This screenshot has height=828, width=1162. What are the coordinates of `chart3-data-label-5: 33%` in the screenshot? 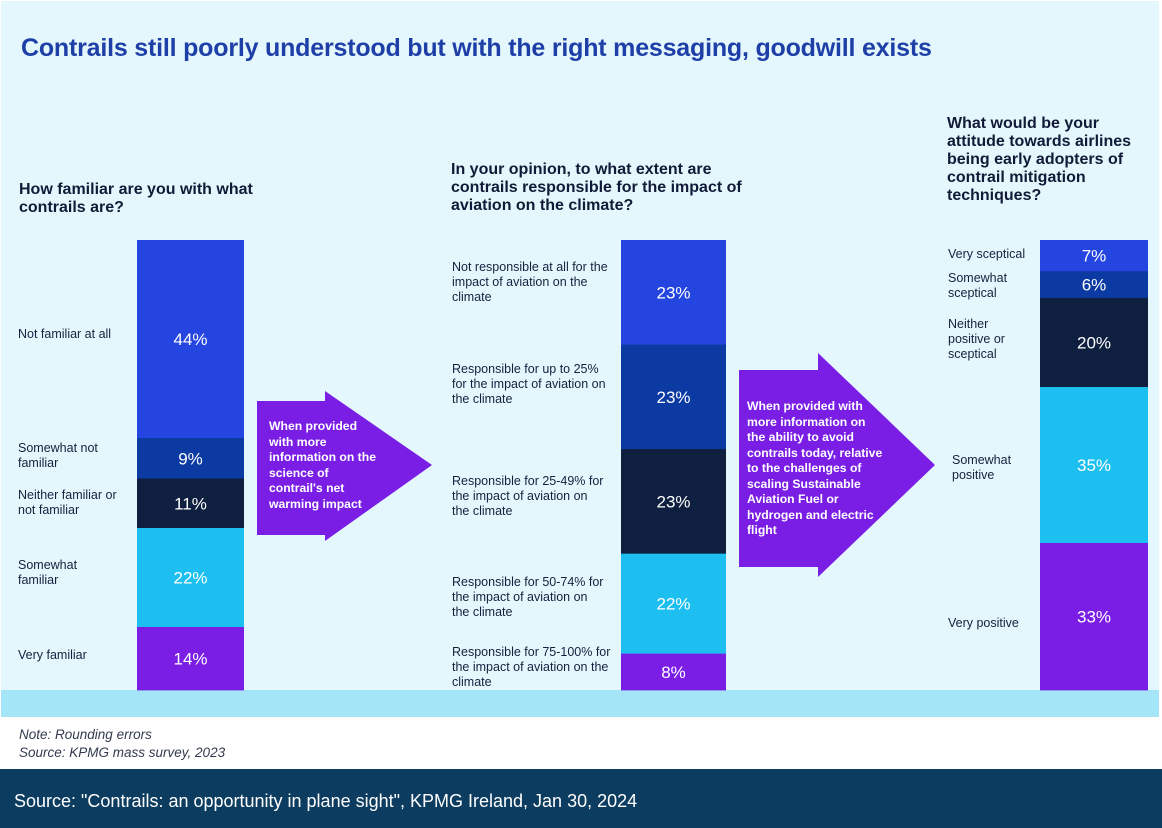 It's located at (1094, 616).